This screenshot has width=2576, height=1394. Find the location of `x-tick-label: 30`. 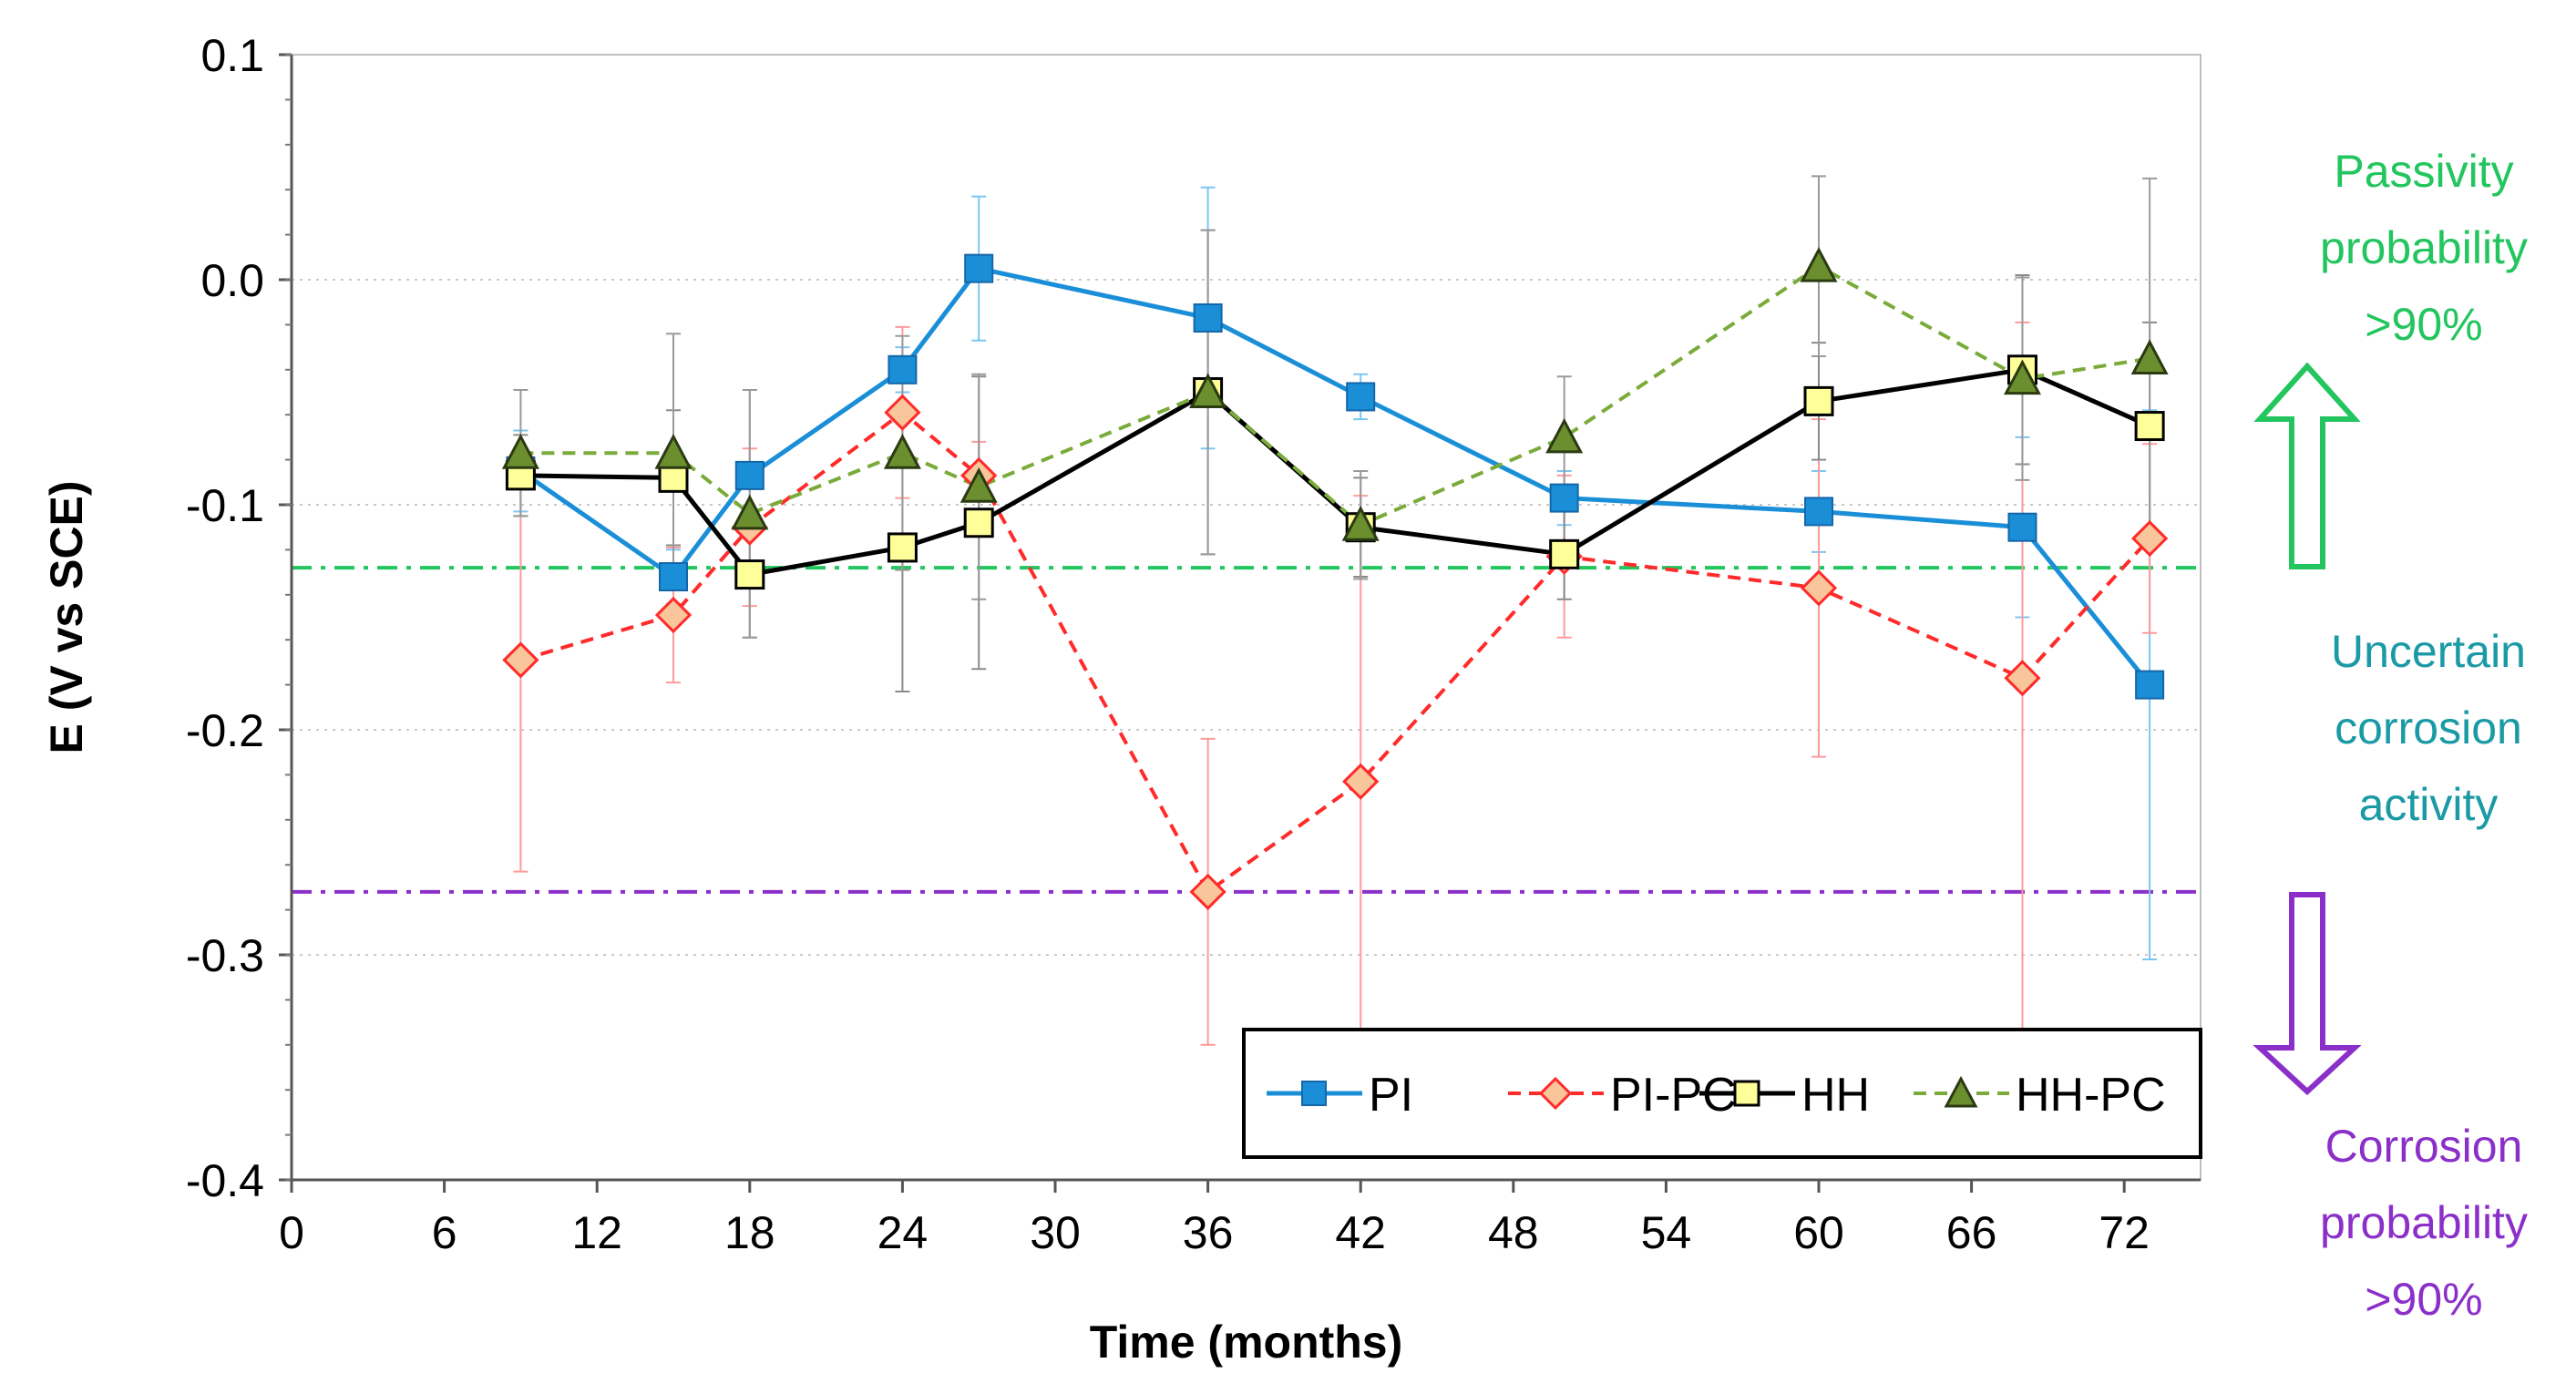

x-tick-label: 30 is located at coordinates (1055, 1232).